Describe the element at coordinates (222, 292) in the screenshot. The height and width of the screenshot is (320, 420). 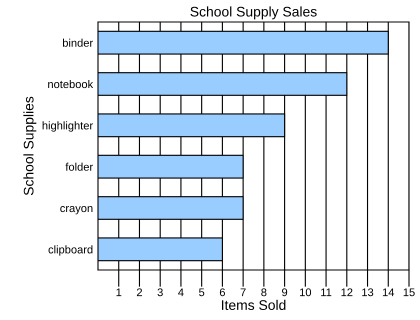
I see `x-tick-label: 6` at that location.